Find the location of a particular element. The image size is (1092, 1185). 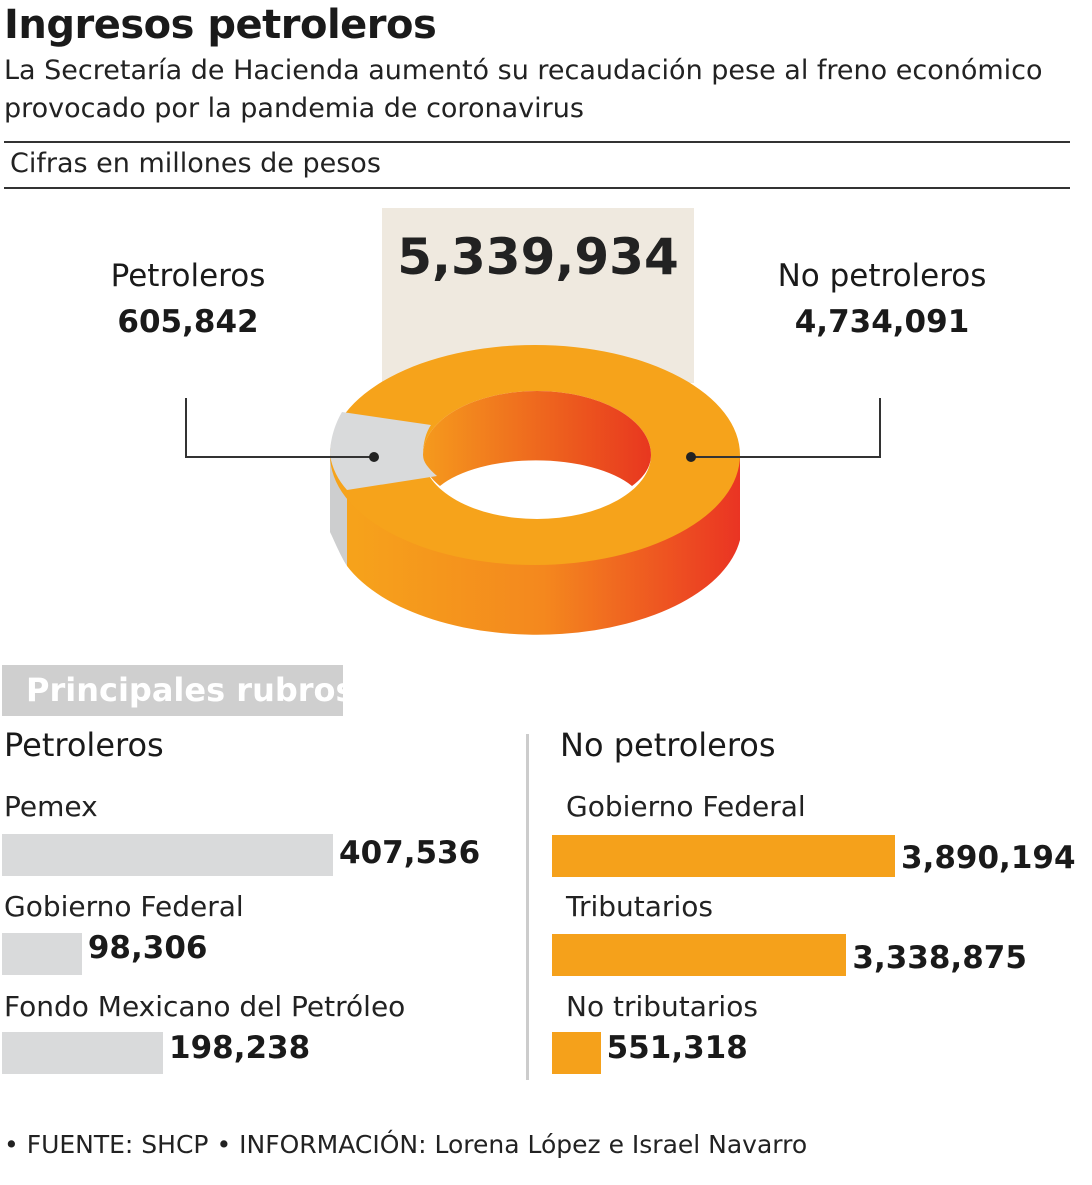

bar-category-gobierno-federal-petroleros: Gobierno Federal is located at coordinates (124, 906).